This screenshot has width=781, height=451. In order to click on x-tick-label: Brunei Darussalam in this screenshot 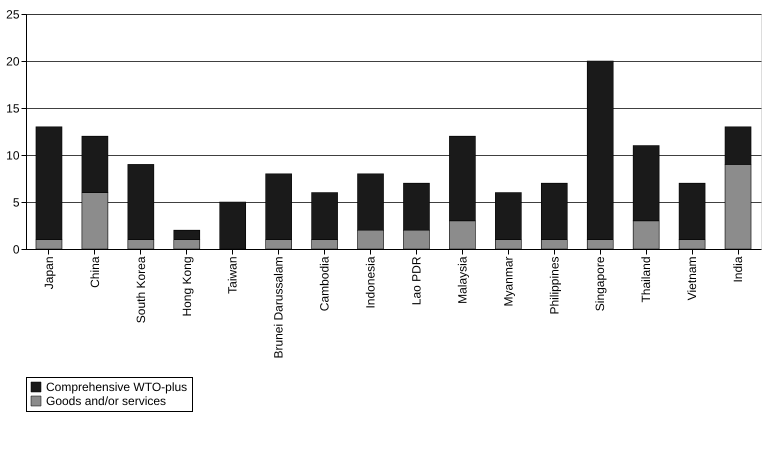, I will do `click(279, 307)`.